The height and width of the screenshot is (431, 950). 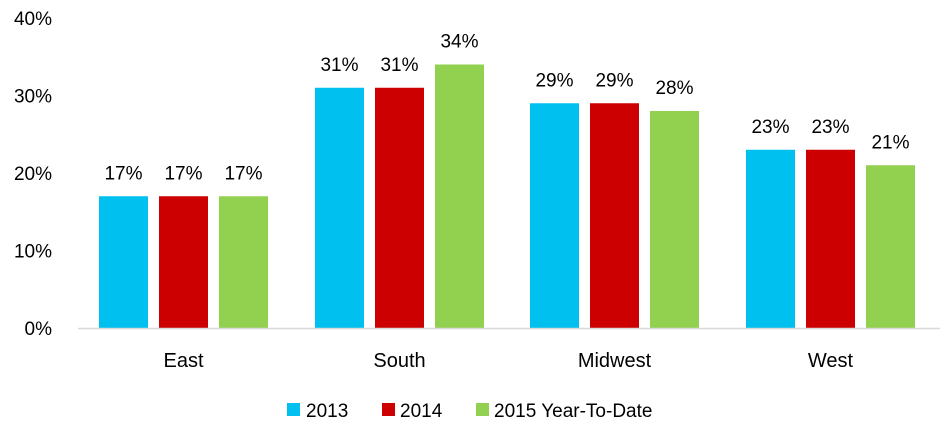 What do you see at coordinates (33, 97) in the screenshot?
I see `y-tick-label: 30%` at bounding box center [33, 97].